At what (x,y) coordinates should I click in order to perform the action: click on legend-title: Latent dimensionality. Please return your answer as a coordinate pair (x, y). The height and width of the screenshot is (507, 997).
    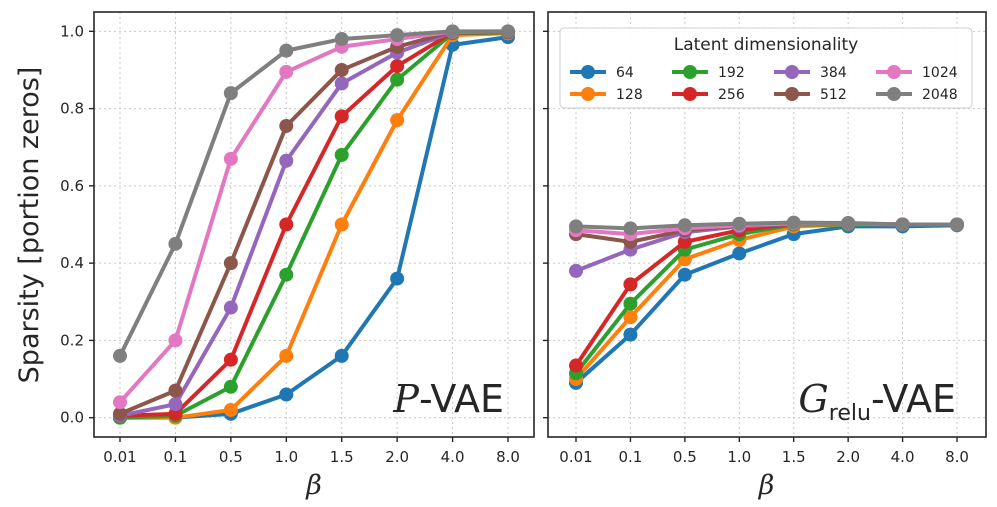
    Looking at the image, I should click on (766, 45).